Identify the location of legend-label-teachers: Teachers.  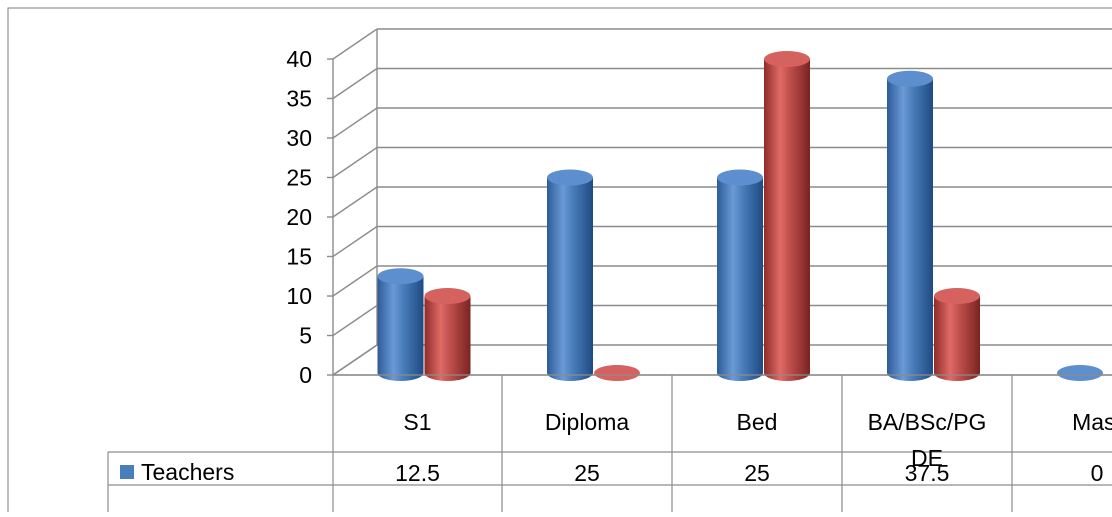
(187, 472).